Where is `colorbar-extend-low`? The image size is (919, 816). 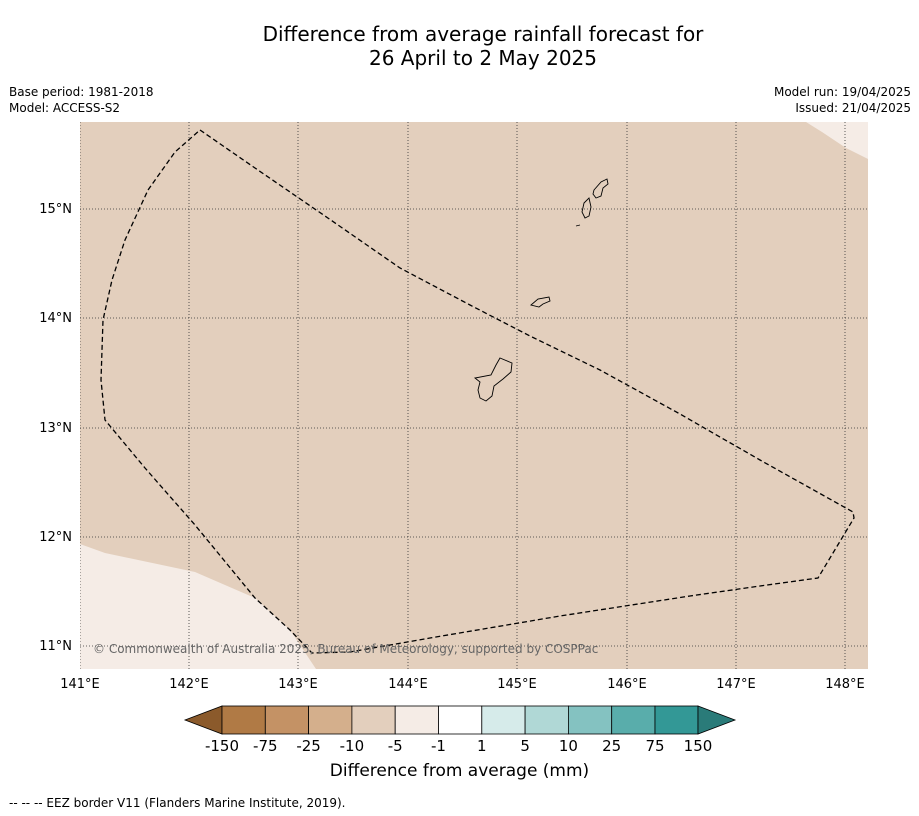
colorbar-extend-low is located at coordinates (203, 720).